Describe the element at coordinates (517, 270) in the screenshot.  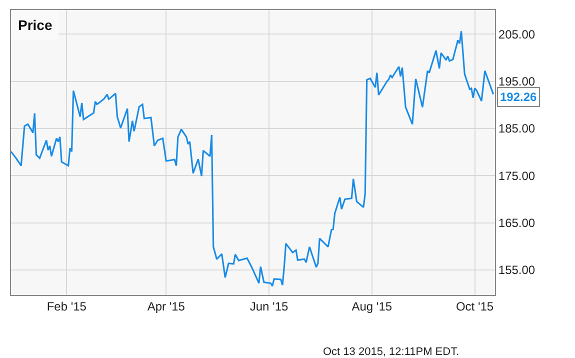
I see `y-tick-label: 155.00` at that location.